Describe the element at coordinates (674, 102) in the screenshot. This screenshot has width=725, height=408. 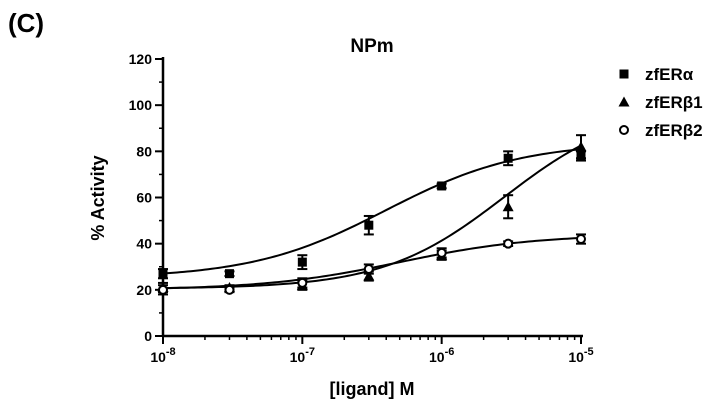
I see `legend-label: zfERβ1` at that location.